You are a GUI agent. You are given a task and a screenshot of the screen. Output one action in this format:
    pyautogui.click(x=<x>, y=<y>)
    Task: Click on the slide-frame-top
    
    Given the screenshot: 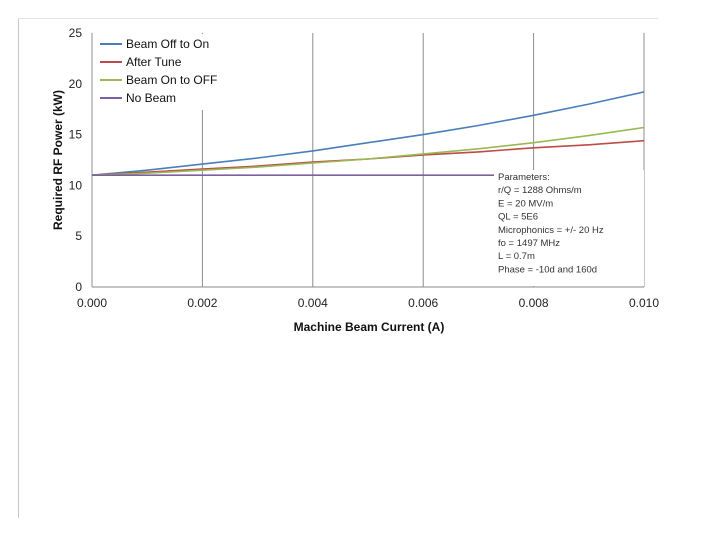 What is the action you would take?
    pyautogui.click(x=338, y=18)
    